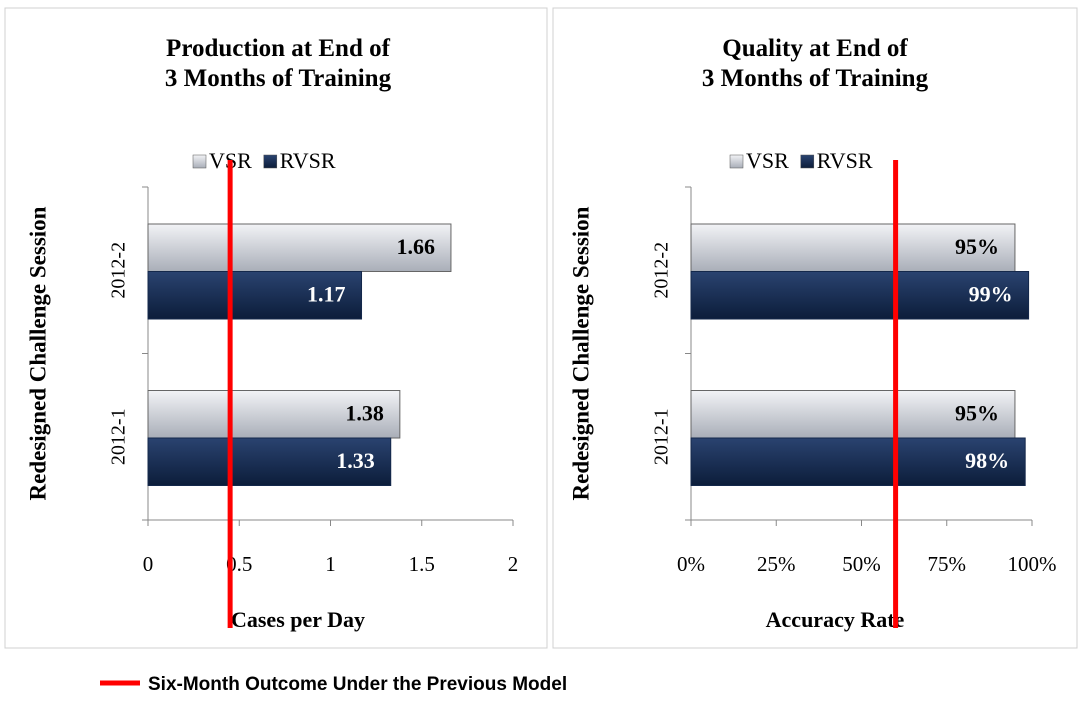  Describe the element at coordinates (991, 294) in the screenshot. I see `data-label: 99%` at that location.